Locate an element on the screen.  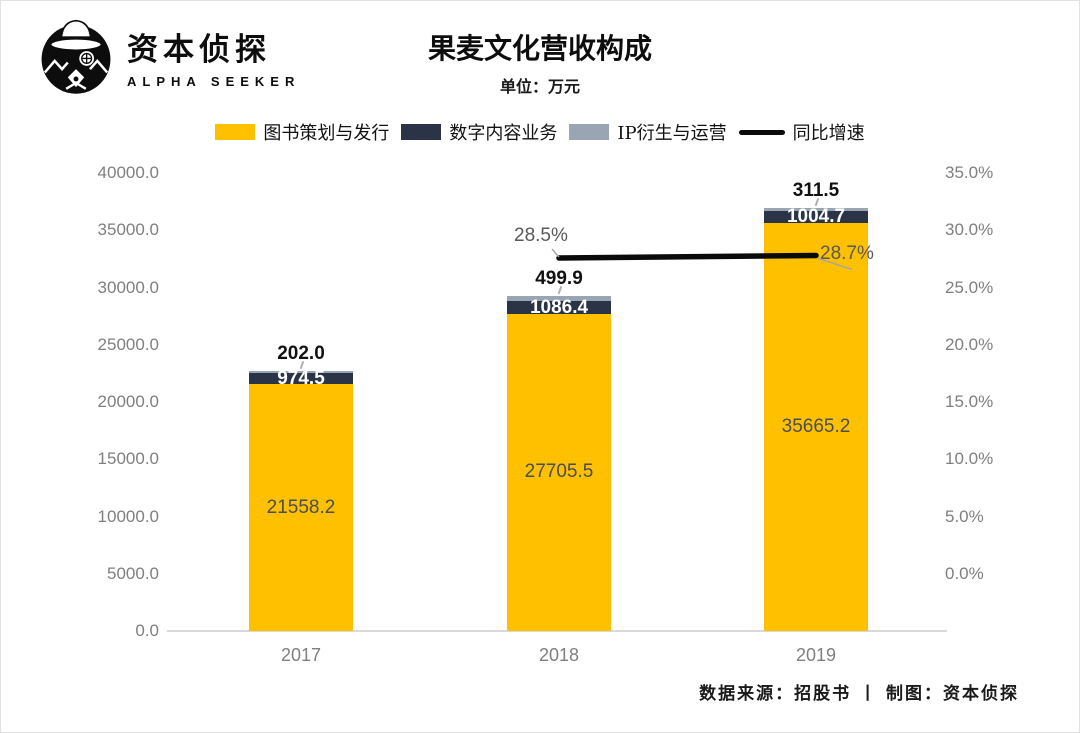
x-axis-label: 2018 is located at coordinates (559, 655).